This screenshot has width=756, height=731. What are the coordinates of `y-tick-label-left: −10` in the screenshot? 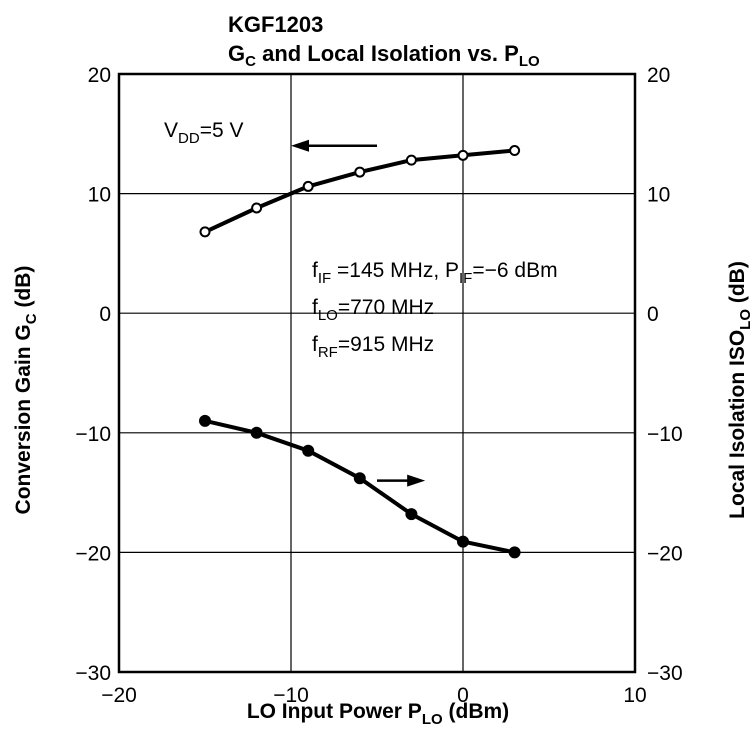 It's located at (93, 434).